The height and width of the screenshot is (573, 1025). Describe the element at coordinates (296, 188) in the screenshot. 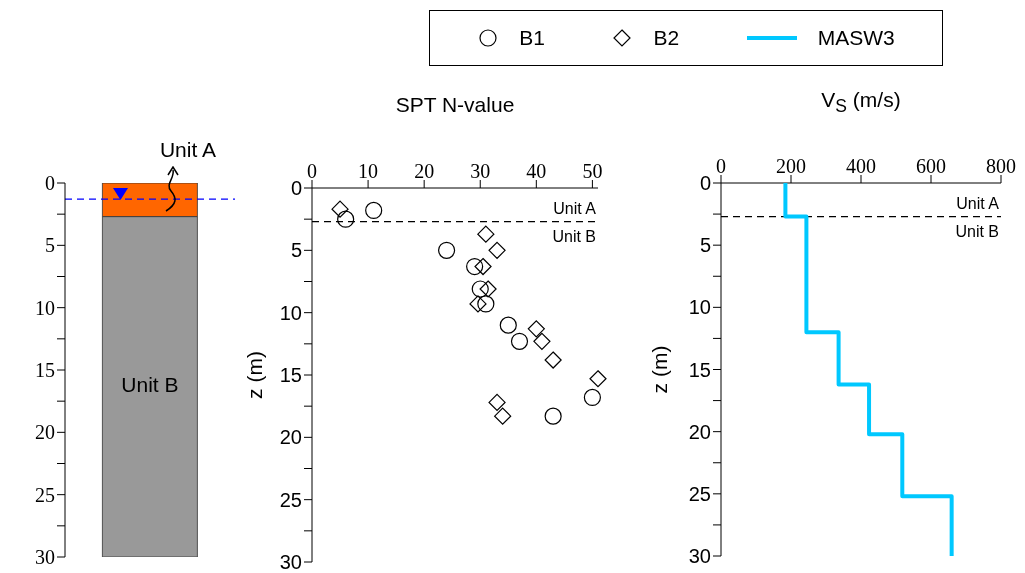

I see `y-tick-label: 0` at that location.